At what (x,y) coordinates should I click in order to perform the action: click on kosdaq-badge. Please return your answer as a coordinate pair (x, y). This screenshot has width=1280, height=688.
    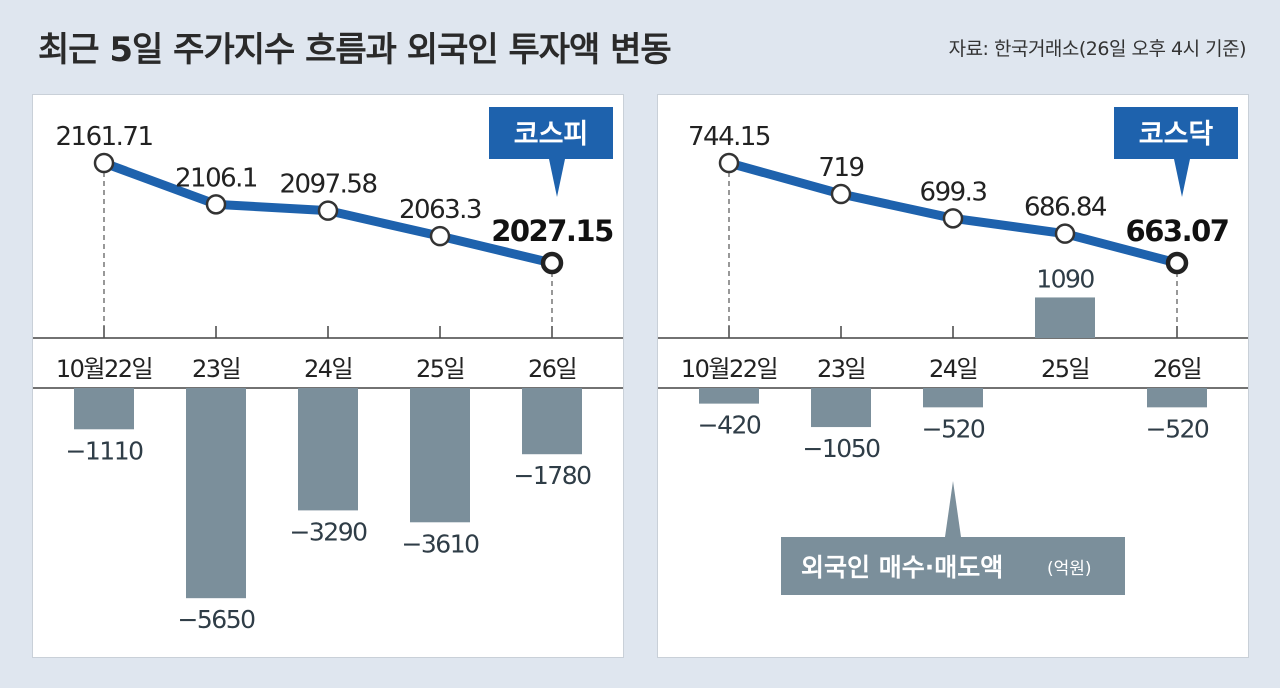
    Looking at the image, I should click on (1176, 133).